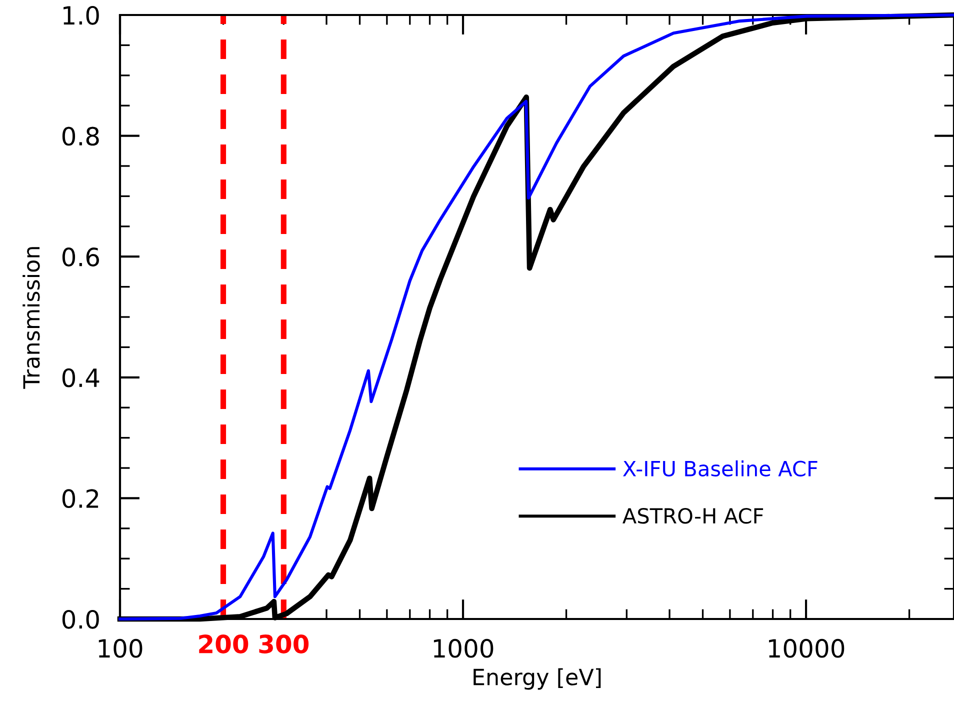 This screenshot has width=954, height=705. Describe the element at coordinates (720, 468) in the screenshot. I see `legend-label: X-IFU Baseline ACF` at that location.